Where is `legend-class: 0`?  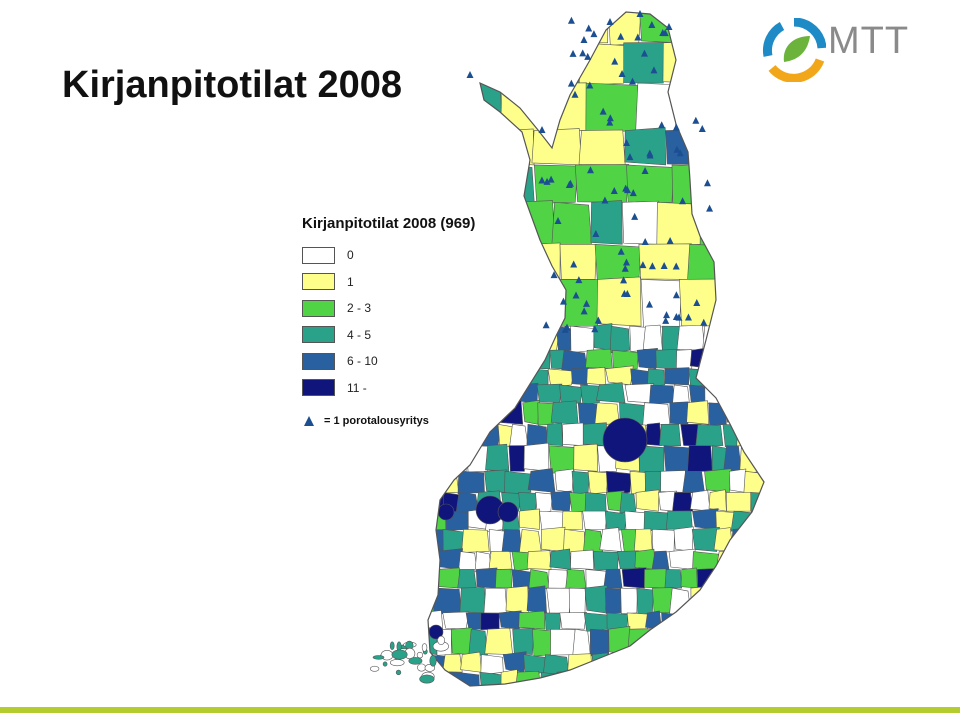
legend-class: 0 is located at coordinates (388, 255).